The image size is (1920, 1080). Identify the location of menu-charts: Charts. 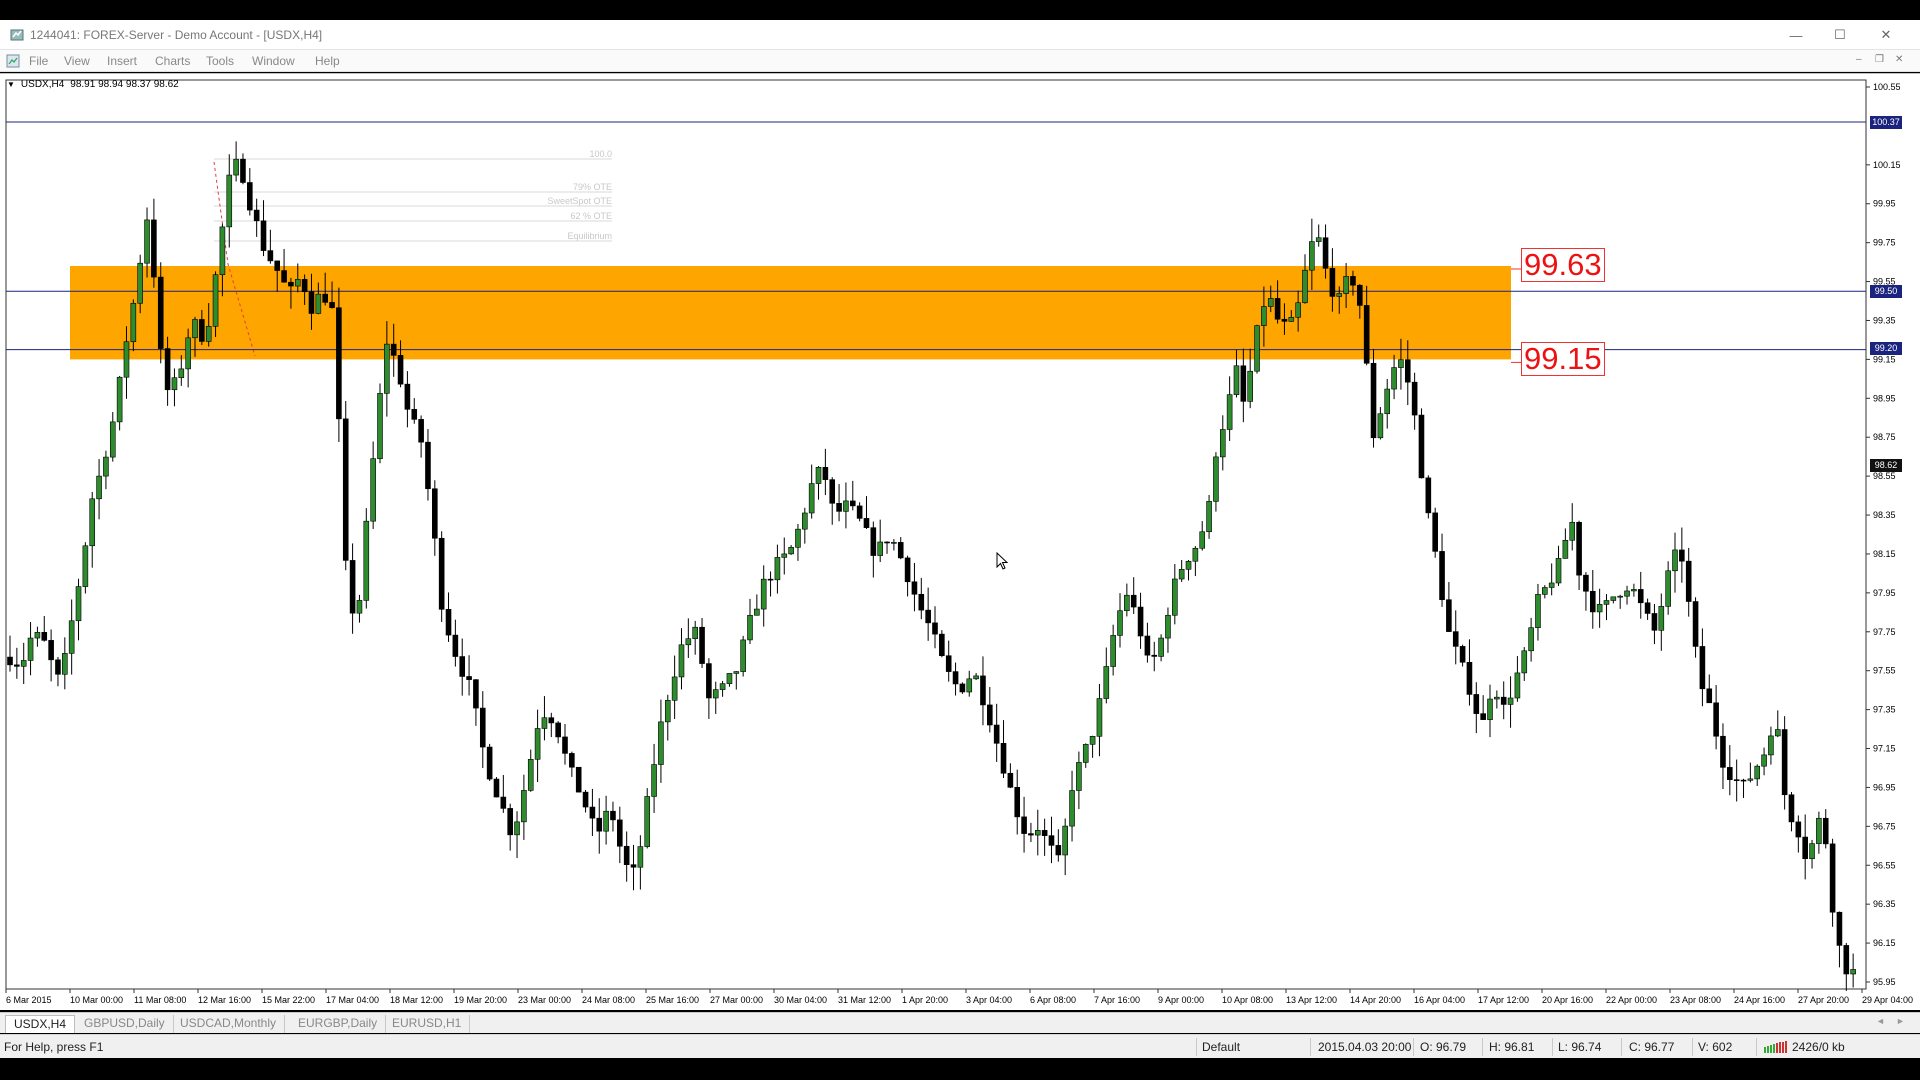
(173, 61).